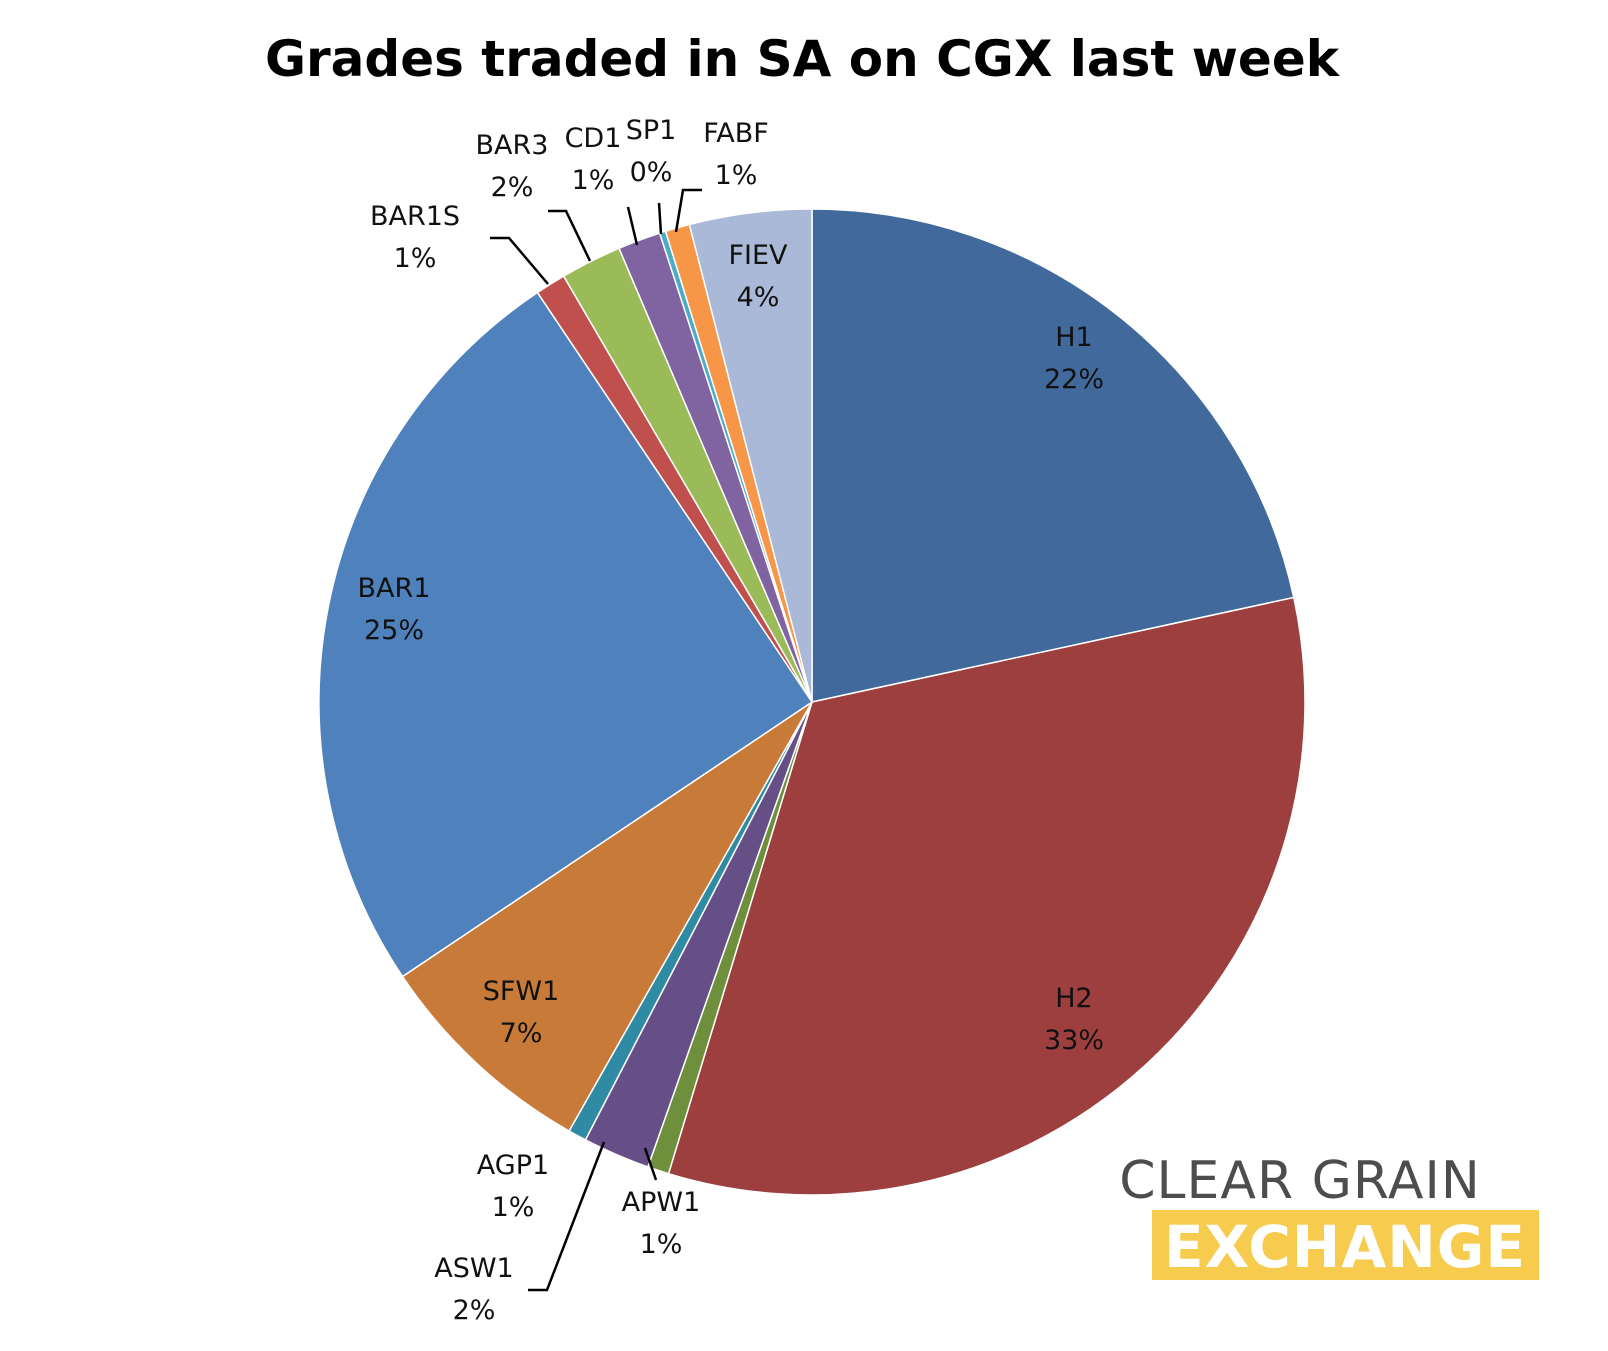 The image size is (1608, 1351). What do you see at coordinates (661, 1244) in the screenshot?
I see `slice-label-value-apw1: 1%` at bounding box center [661, 1244].